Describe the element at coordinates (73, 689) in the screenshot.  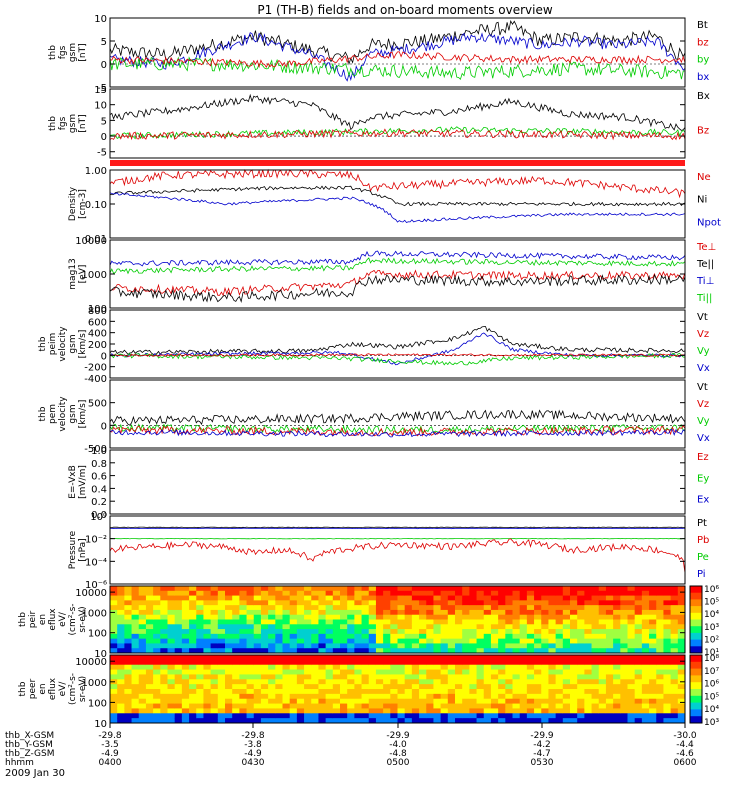
I see `y-label-line: (cm²-s-` at that location.